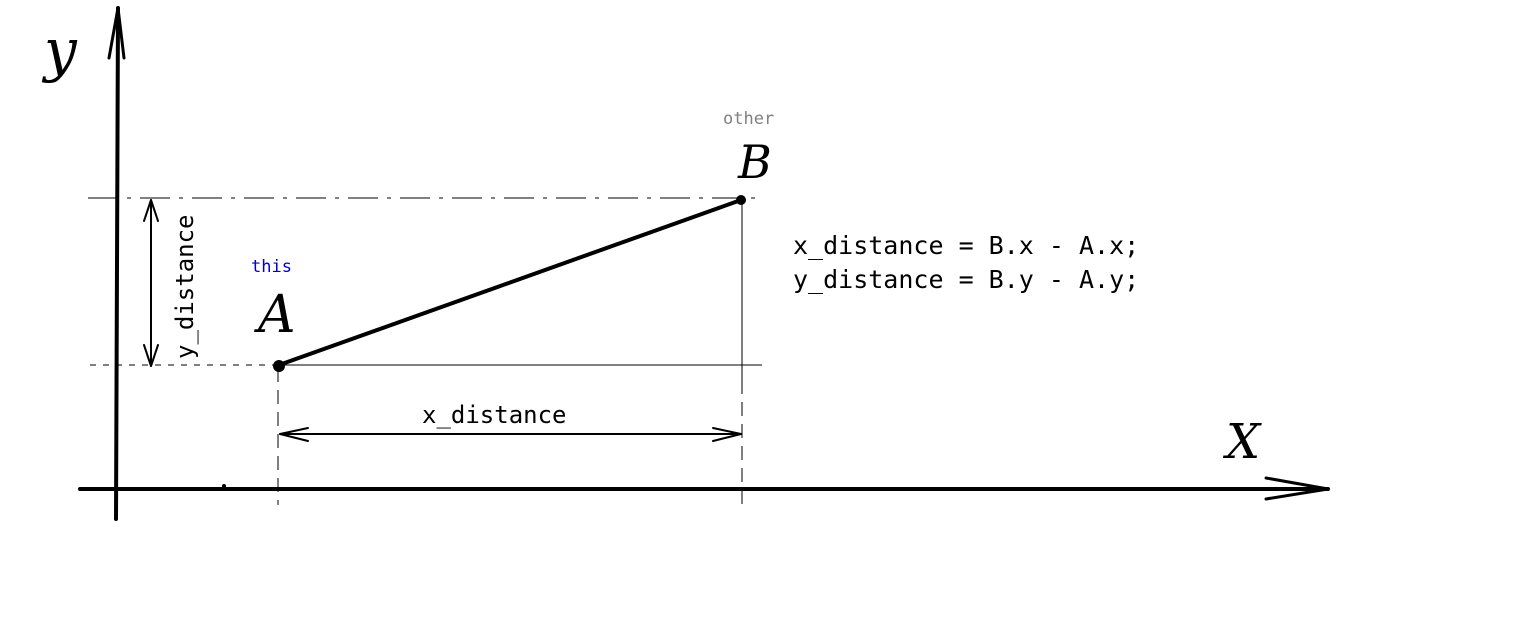 The image size is (1514, 640). I want to click on point-a-label: A, so click(275, 315).